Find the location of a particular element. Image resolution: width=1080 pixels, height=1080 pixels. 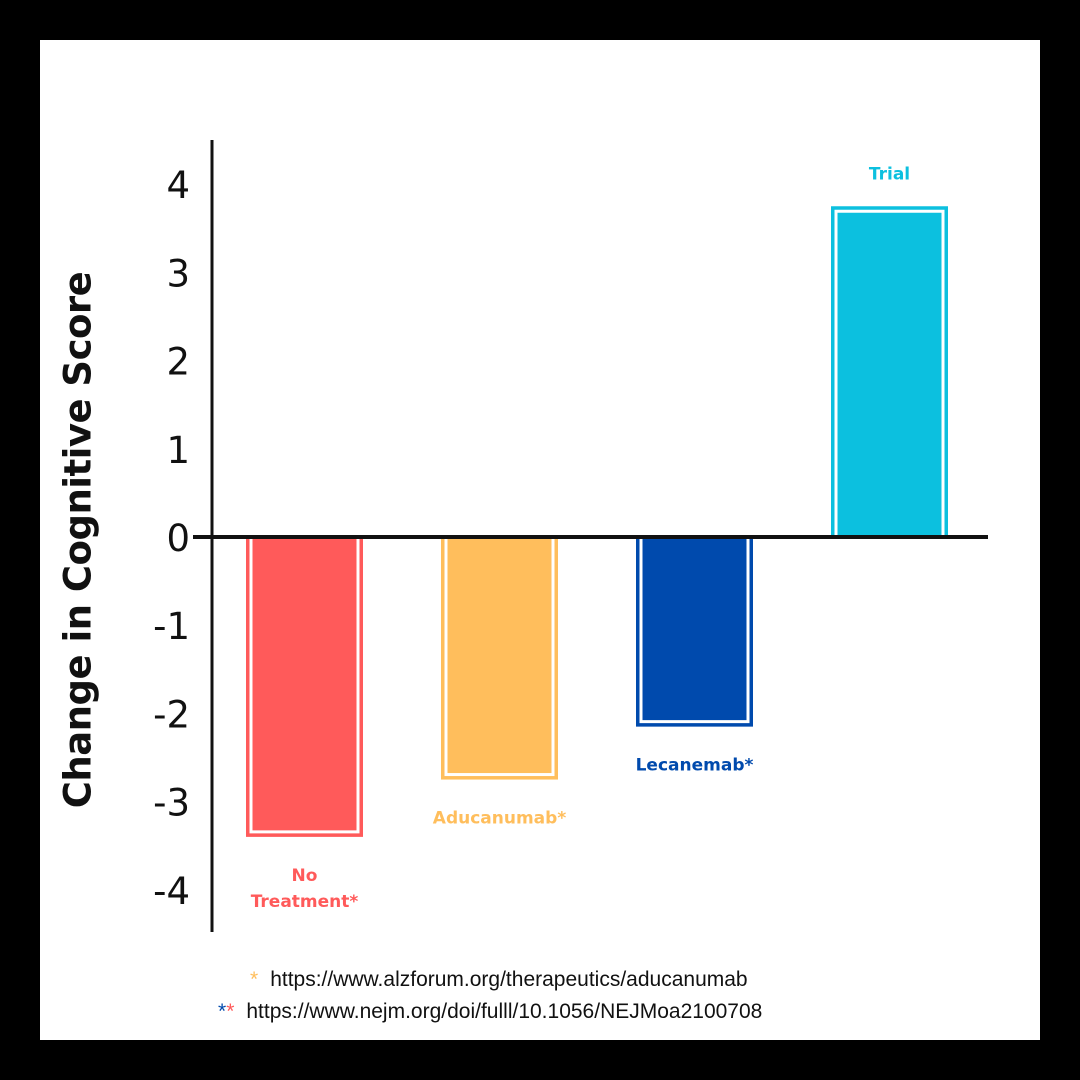

label-line: Lecanemab* is located at coordinates (695, 766).